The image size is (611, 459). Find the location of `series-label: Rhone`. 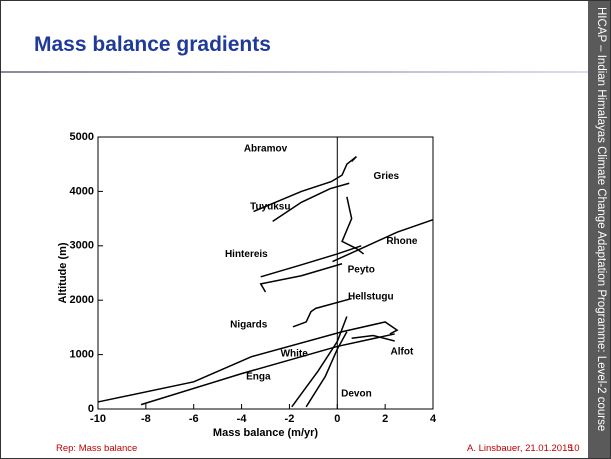

series-label: Rhone is located at coordinates (402, 241).